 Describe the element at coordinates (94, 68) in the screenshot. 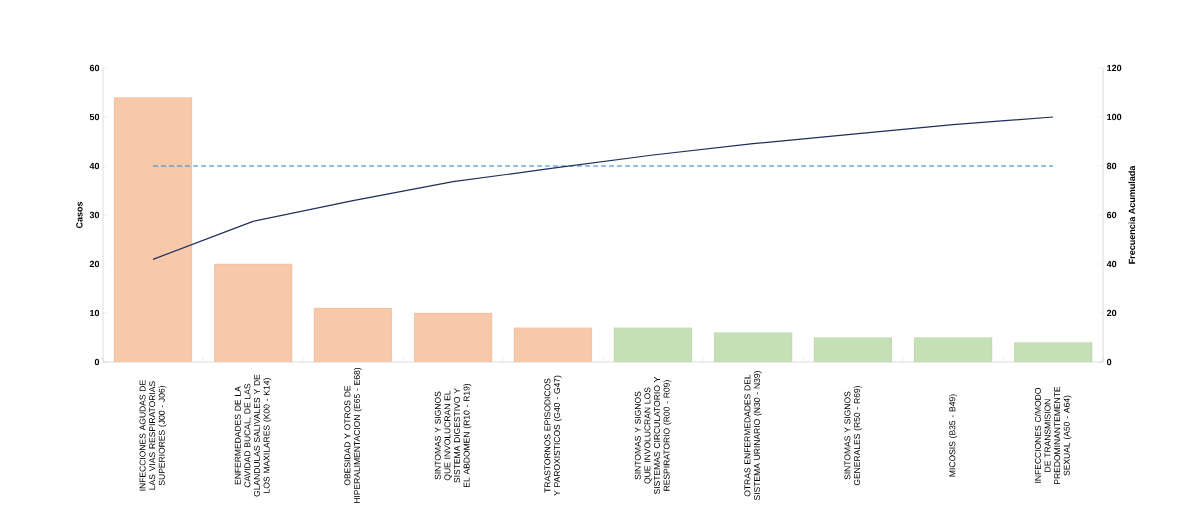

I see `y-tick-label: 60` at that location.